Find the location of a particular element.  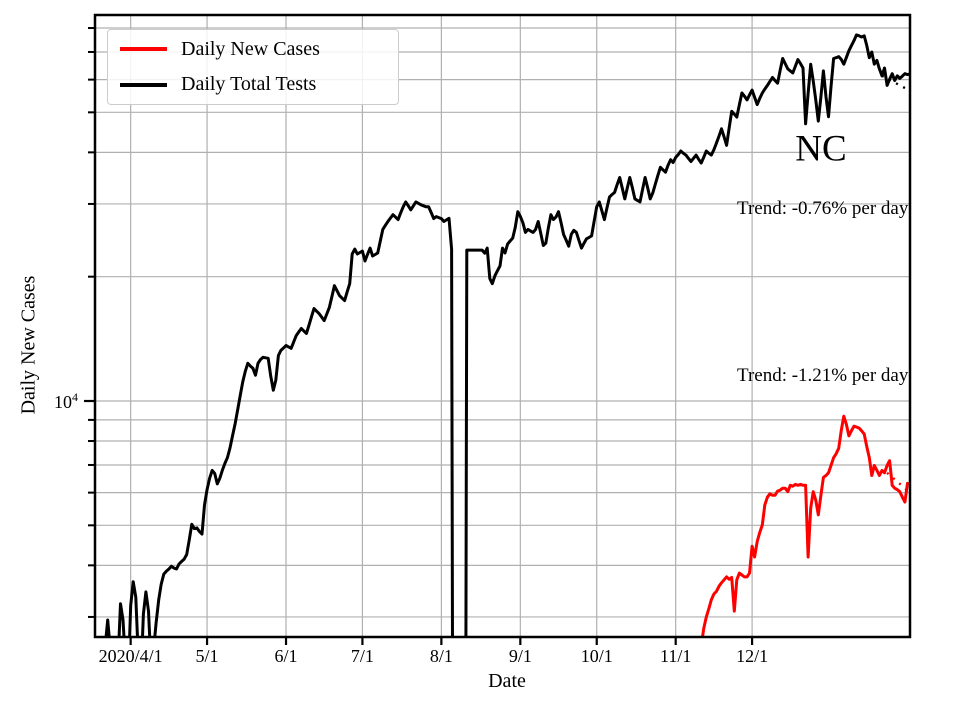

x-tick-label: 12/1 is located at coordinates (752, 656).